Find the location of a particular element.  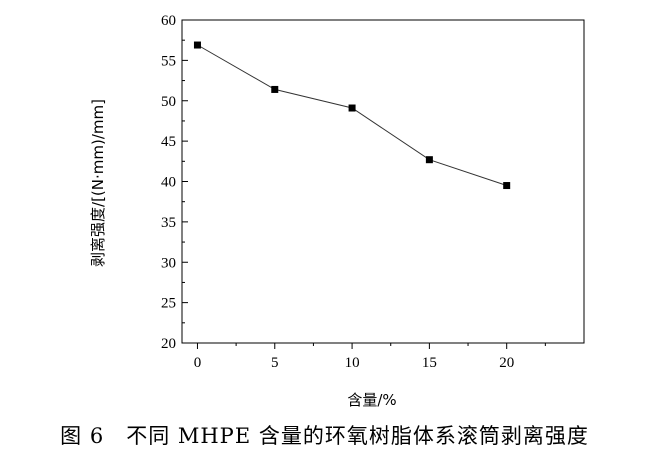

y-tick-label: 45 is located at coordinates (168, 142).